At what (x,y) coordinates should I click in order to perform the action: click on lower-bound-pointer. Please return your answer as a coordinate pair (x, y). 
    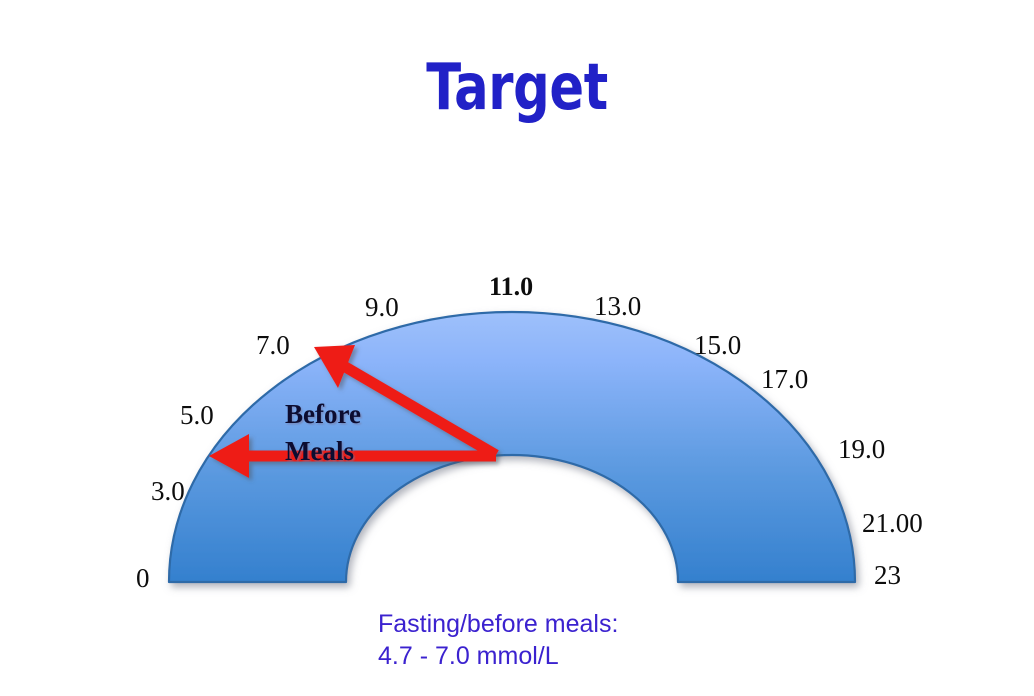
    Looking at the image, I should click on (352, 456).